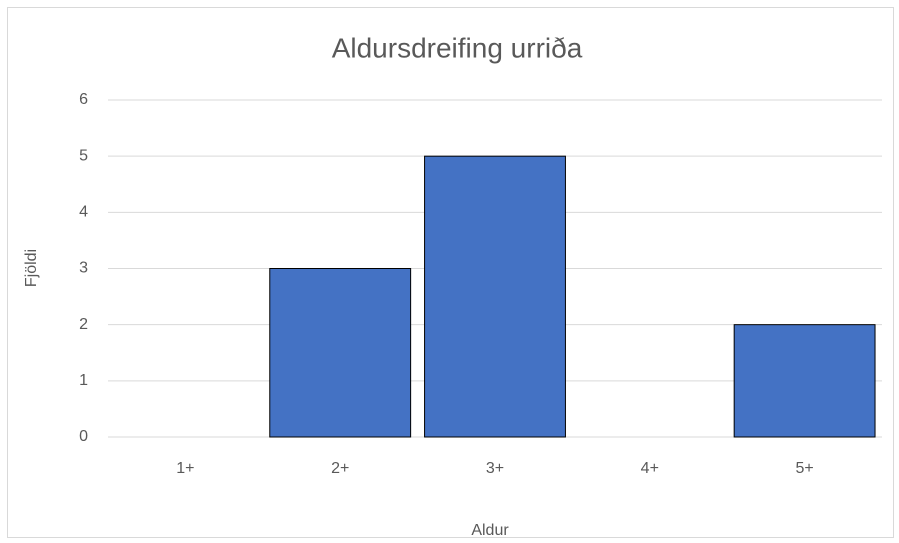 The width and height of the screenshot is (899, 543). What do you see at coordinates (83, 212) in the screenshot?
I see `y-tick-label: 4` at bounding box center [83, 212].